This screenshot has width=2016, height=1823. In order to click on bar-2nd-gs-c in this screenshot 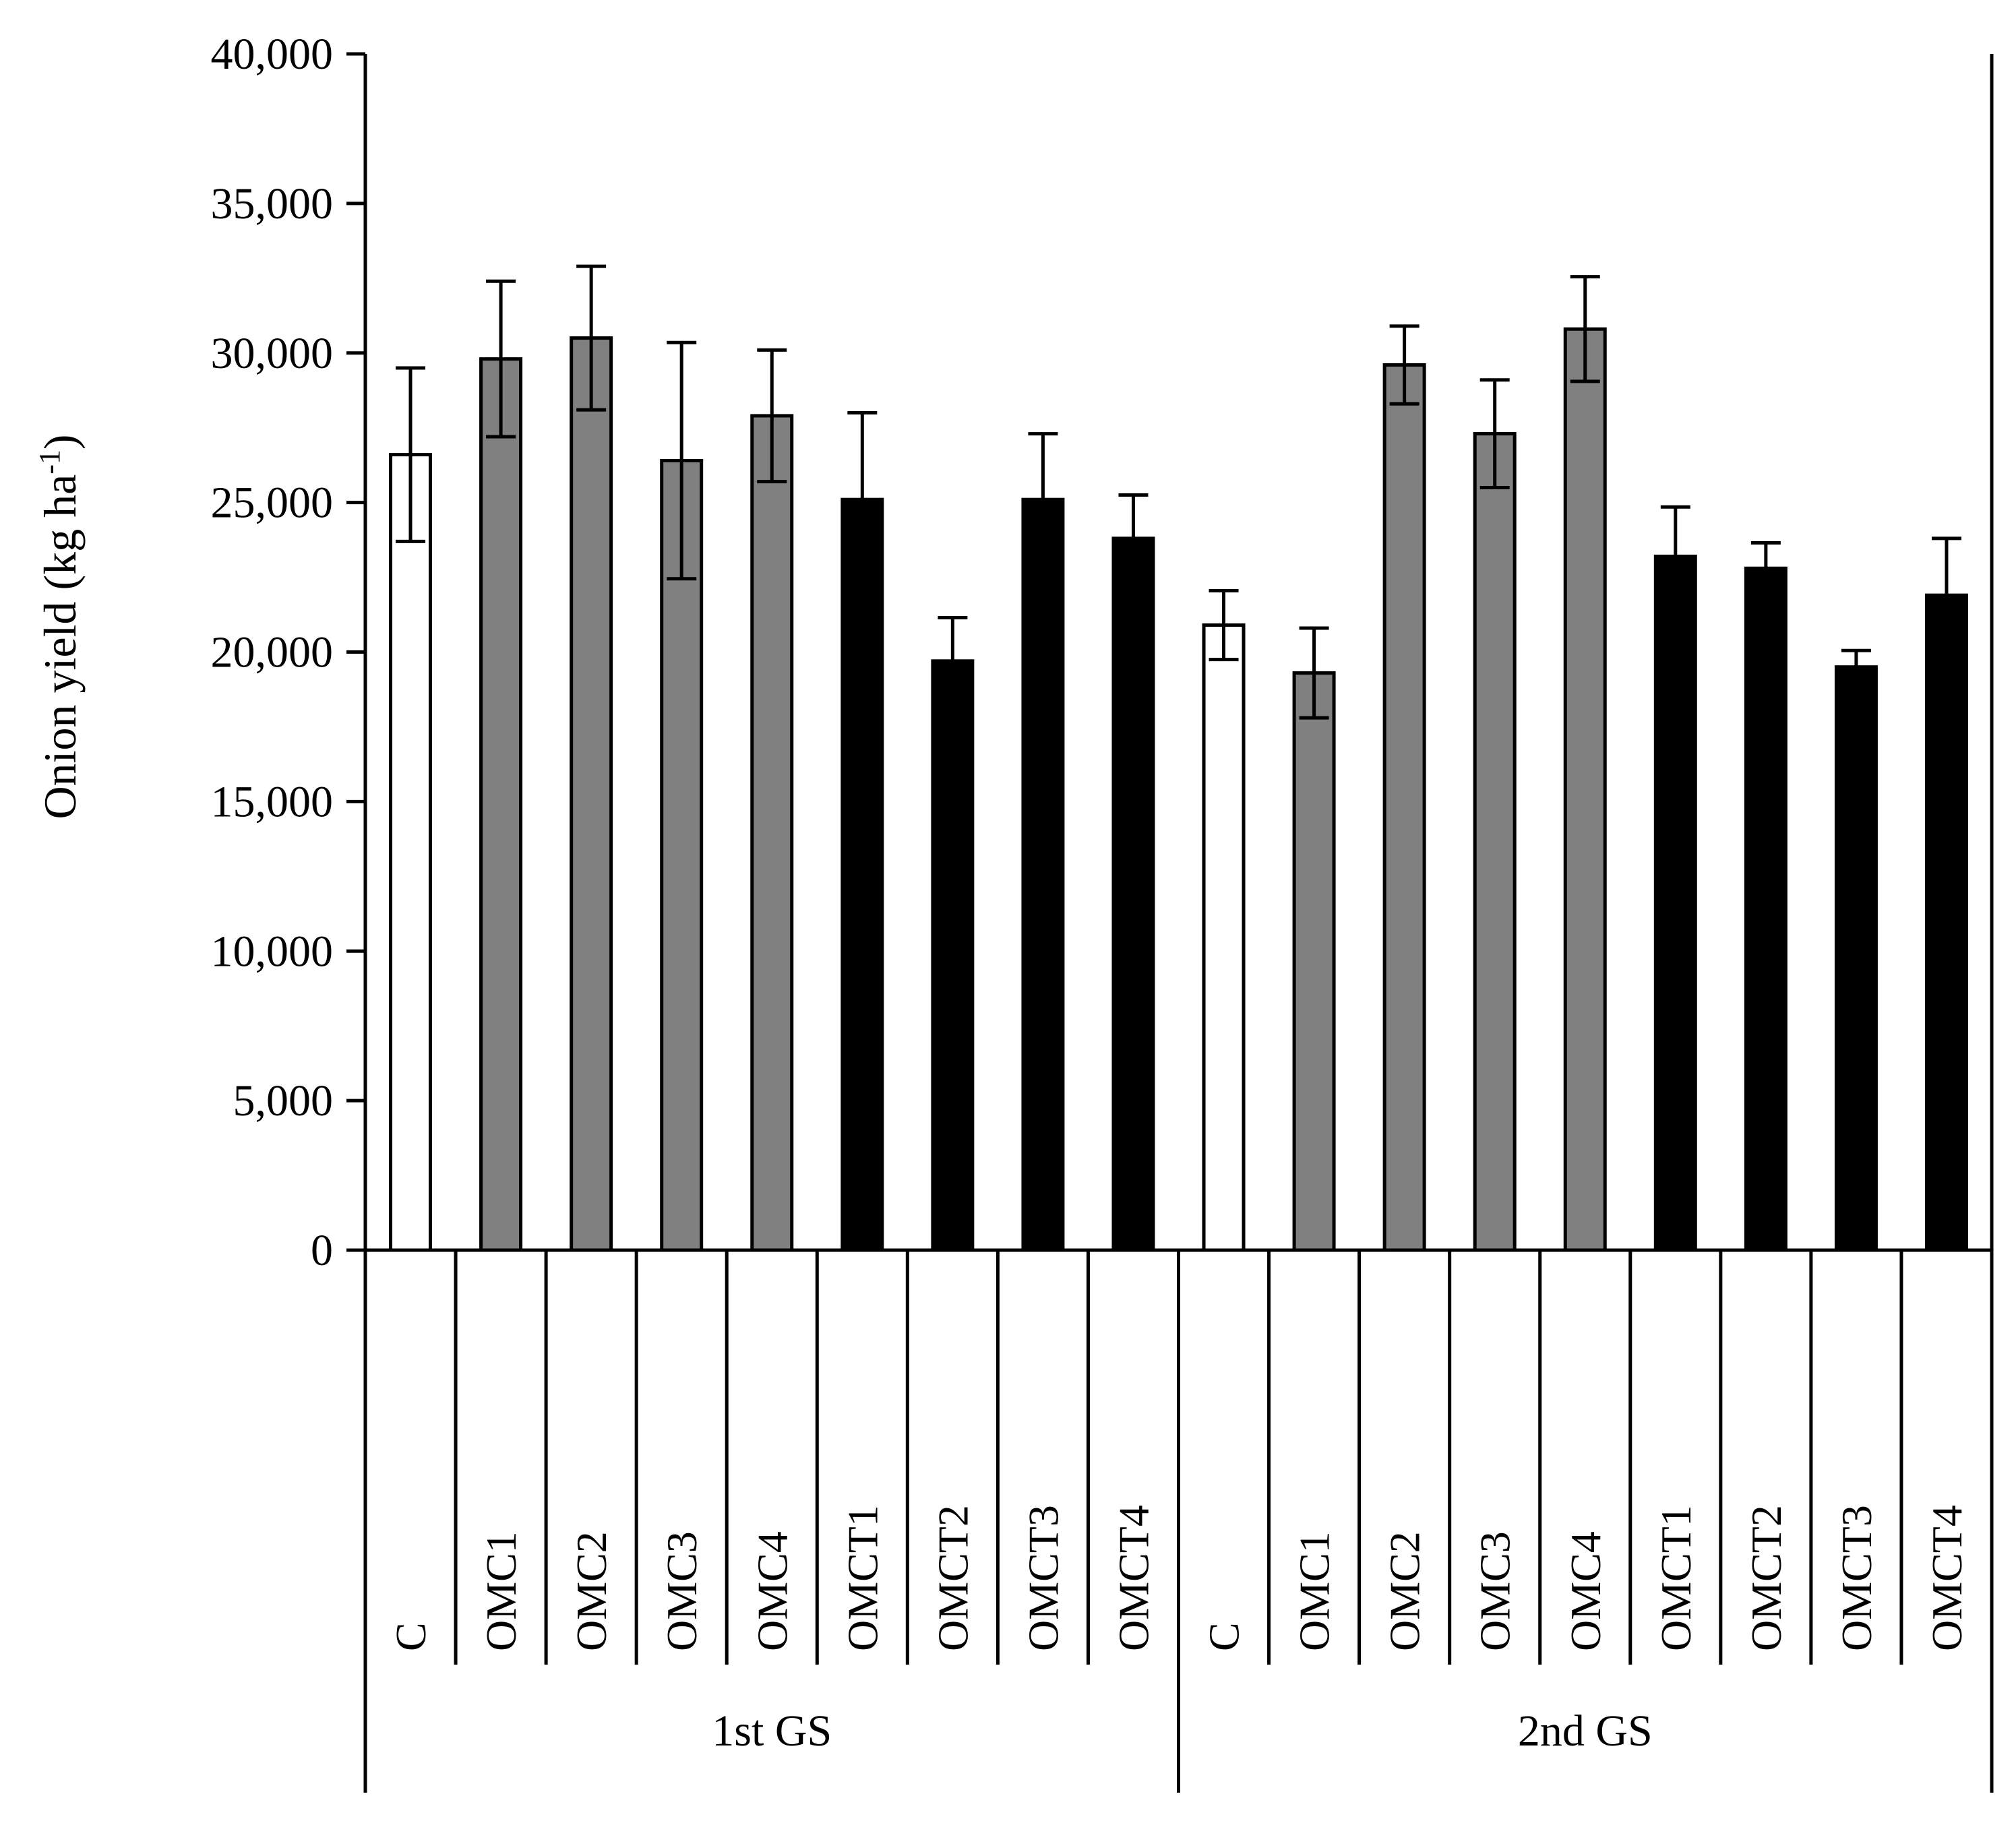, I will do `click(1224, 937)`.